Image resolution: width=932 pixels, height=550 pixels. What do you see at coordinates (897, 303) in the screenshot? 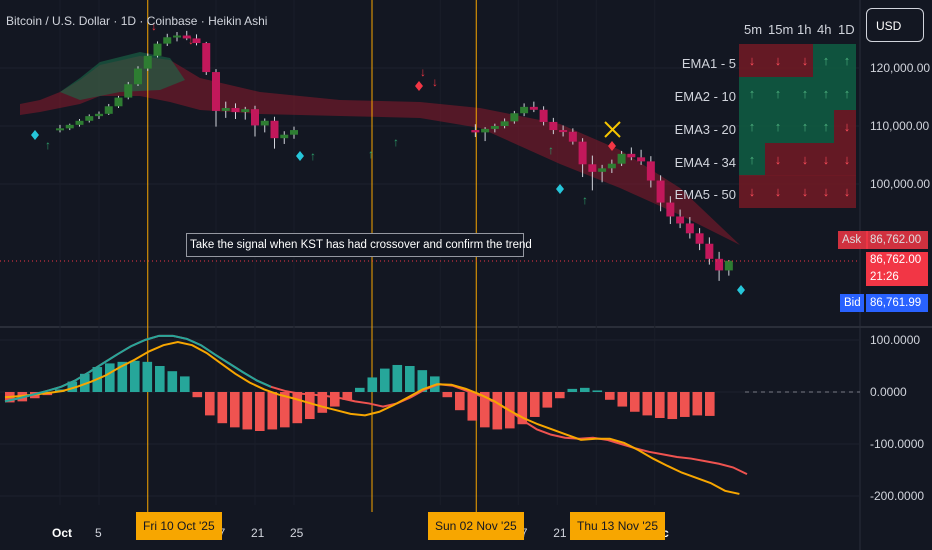
I see `bid-price: 86,761.99` at bounding box center [897, 303].